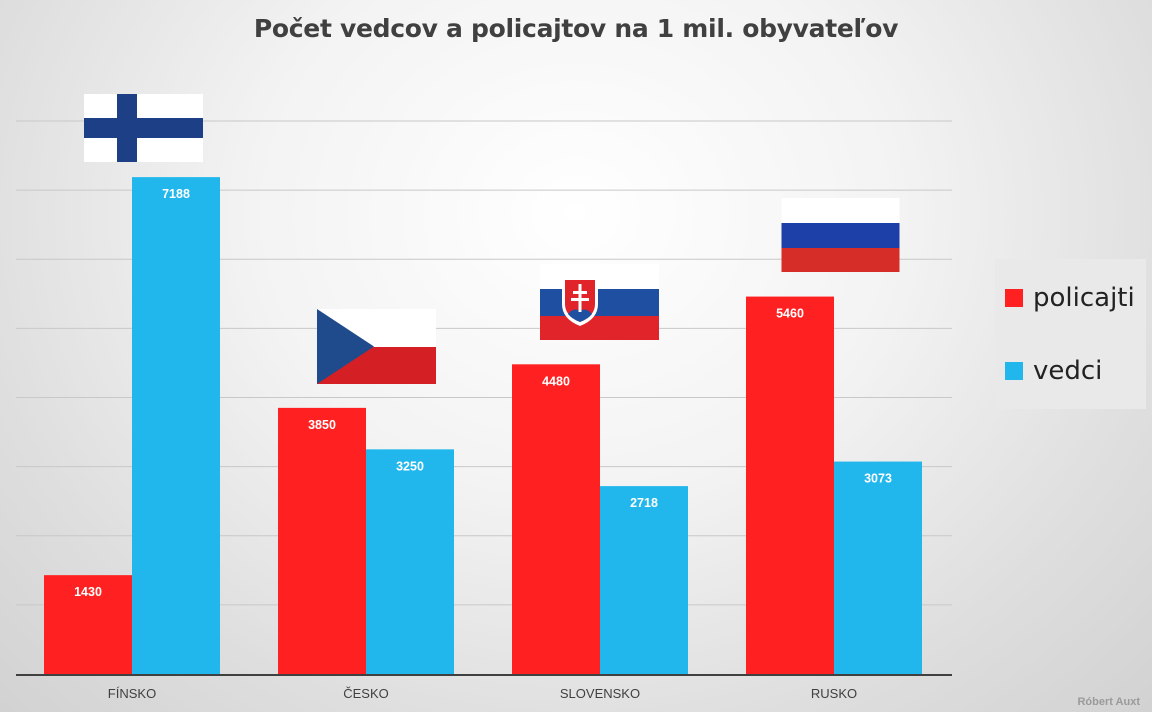 This screenshot has height=712, width=1152. Describe the element at coordinates (410, 466) in the screenshot. I see `data-label-vedci-1: 3250` at that location.